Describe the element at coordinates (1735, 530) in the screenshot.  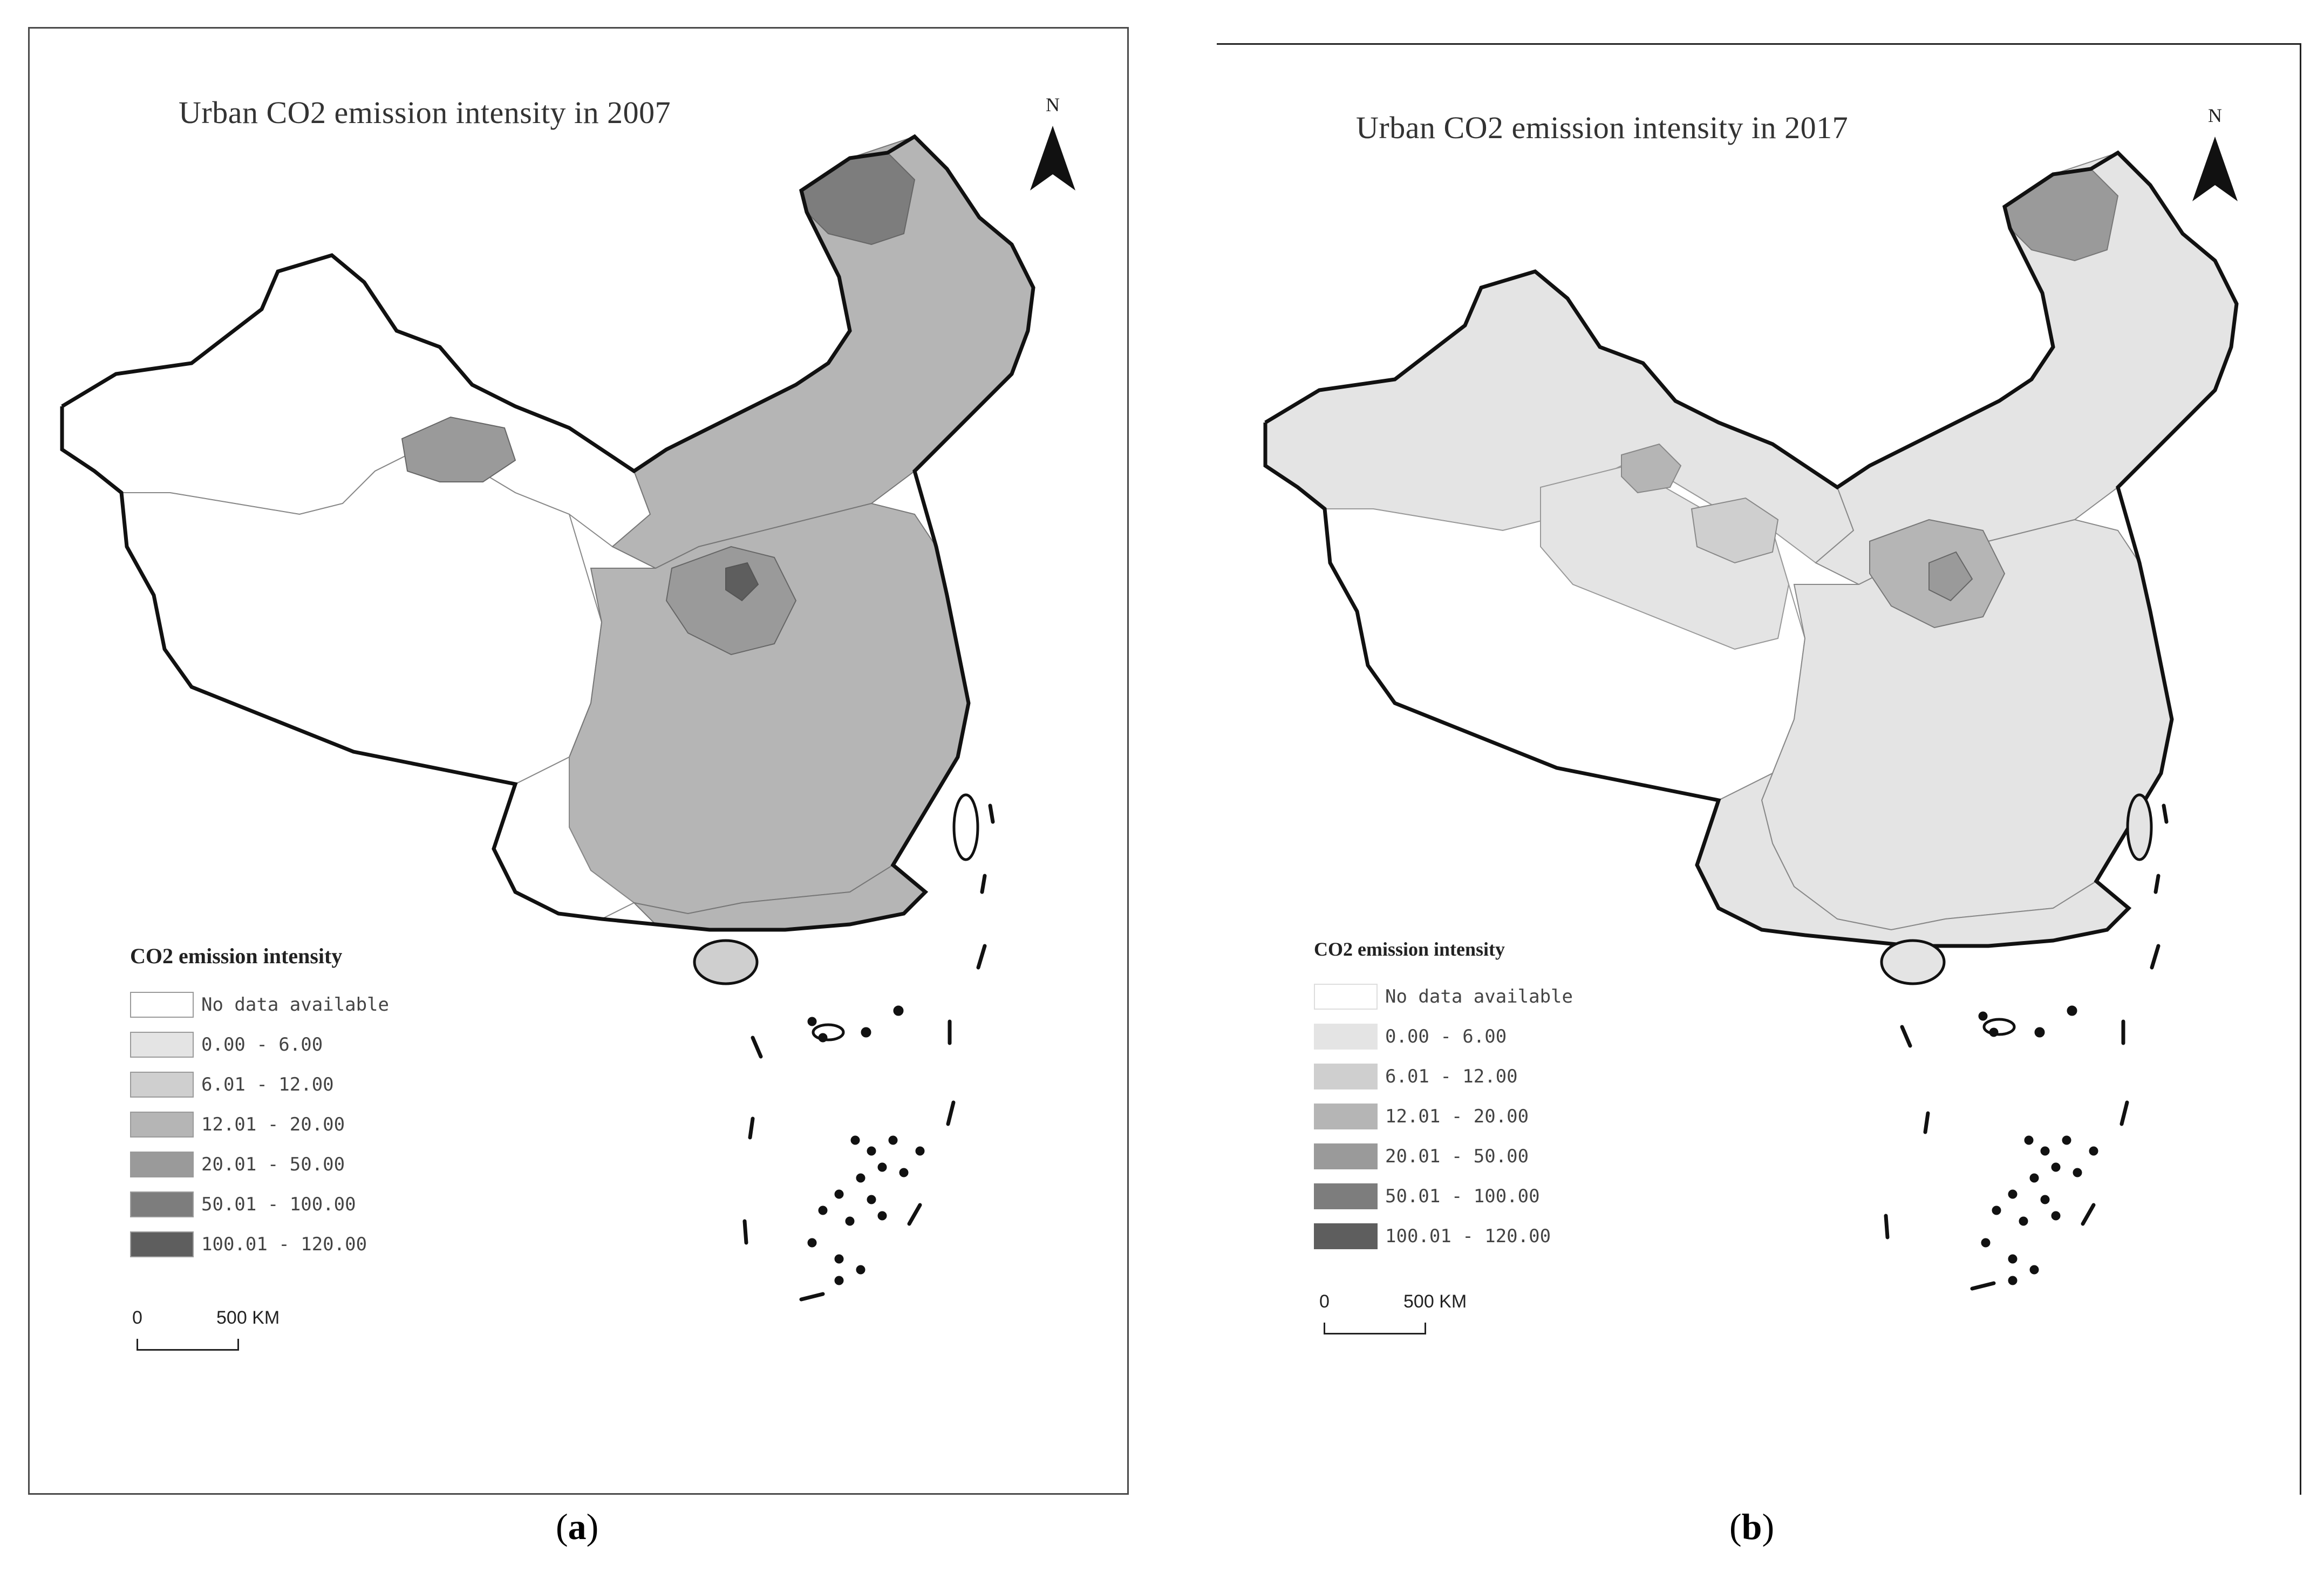
I see `region-gansu-mid` at that location.